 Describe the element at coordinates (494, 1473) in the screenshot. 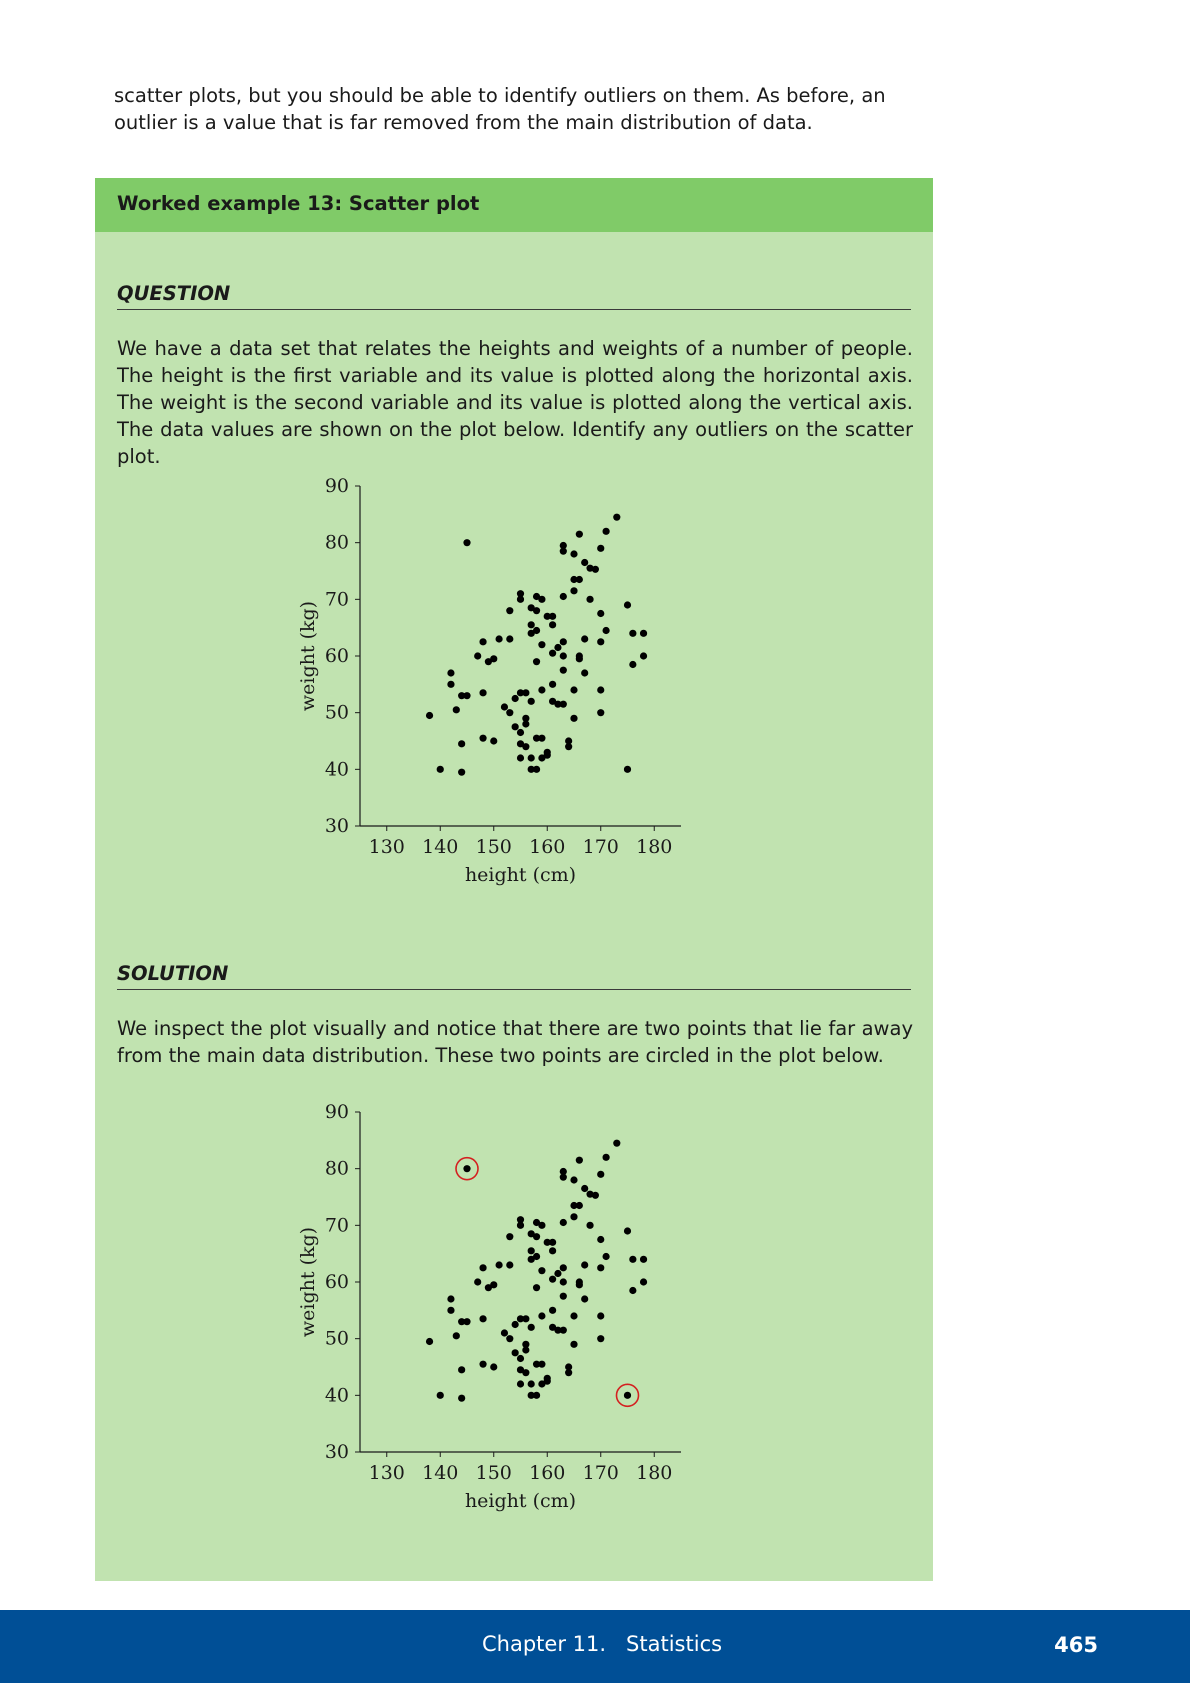

I see `x-tick-label: 150` at that location.